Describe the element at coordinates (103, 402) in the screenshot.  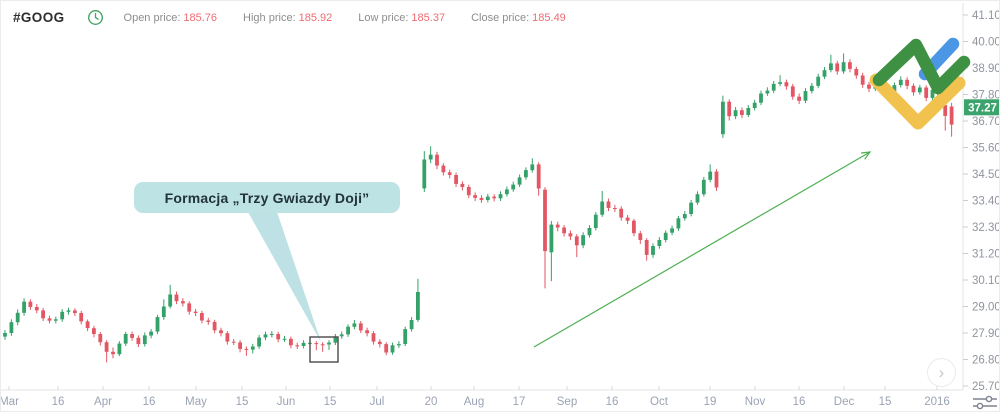
I see `svg-text: Apr` at that location.